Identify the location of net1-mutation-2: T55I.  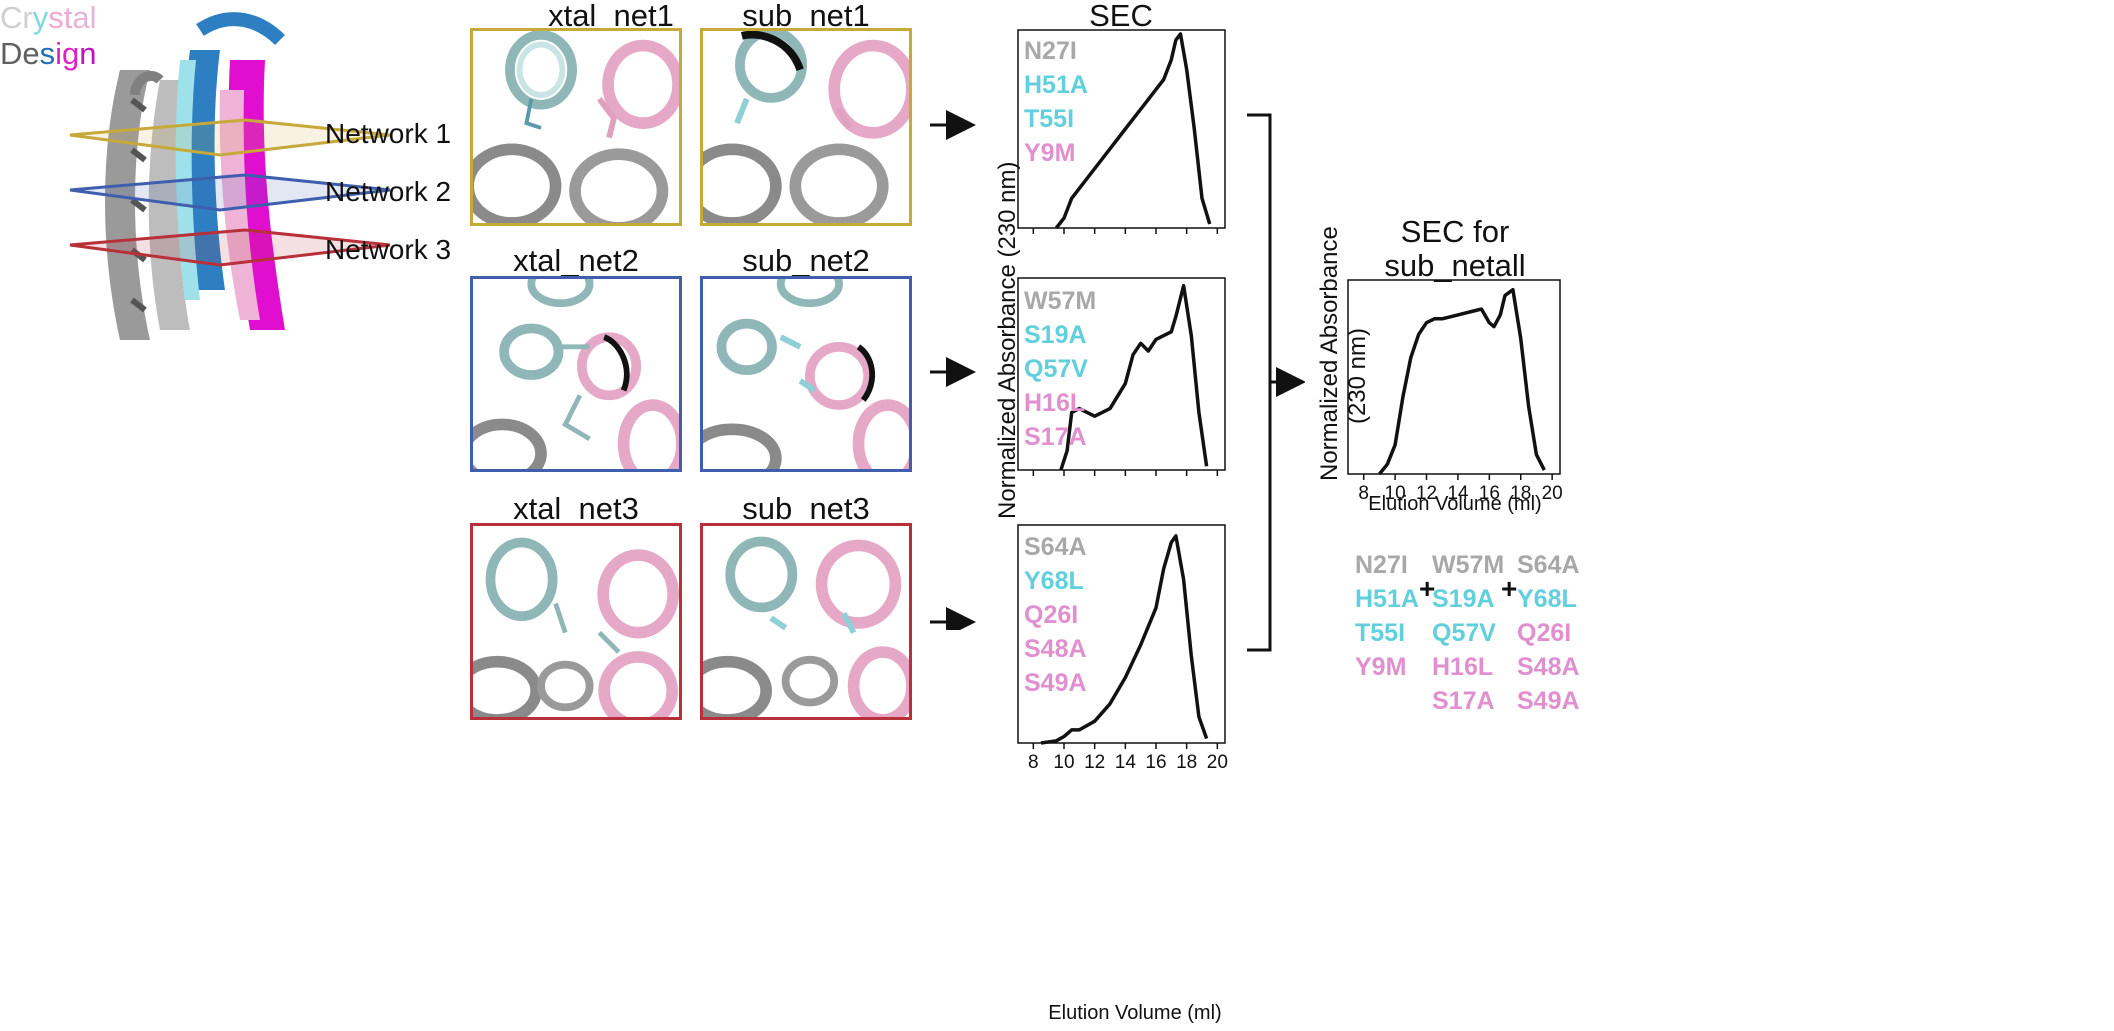
(1049, 119).